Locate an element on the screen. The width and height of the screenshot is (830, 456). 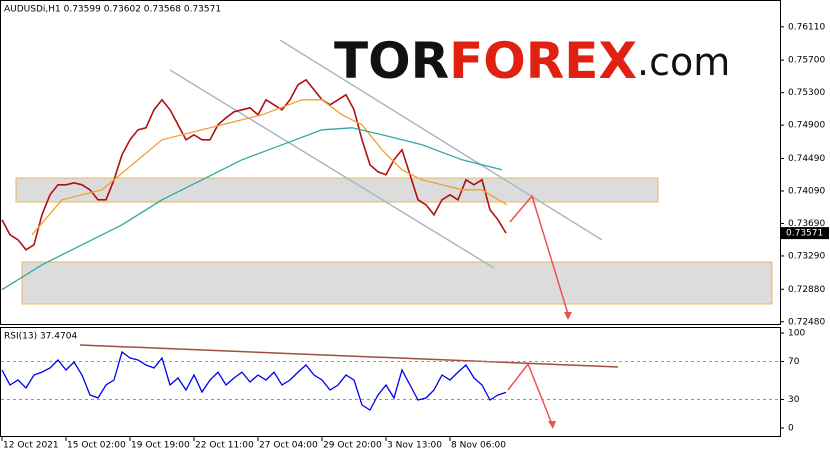
forecast-arrow is located at coordinates (539, 254).